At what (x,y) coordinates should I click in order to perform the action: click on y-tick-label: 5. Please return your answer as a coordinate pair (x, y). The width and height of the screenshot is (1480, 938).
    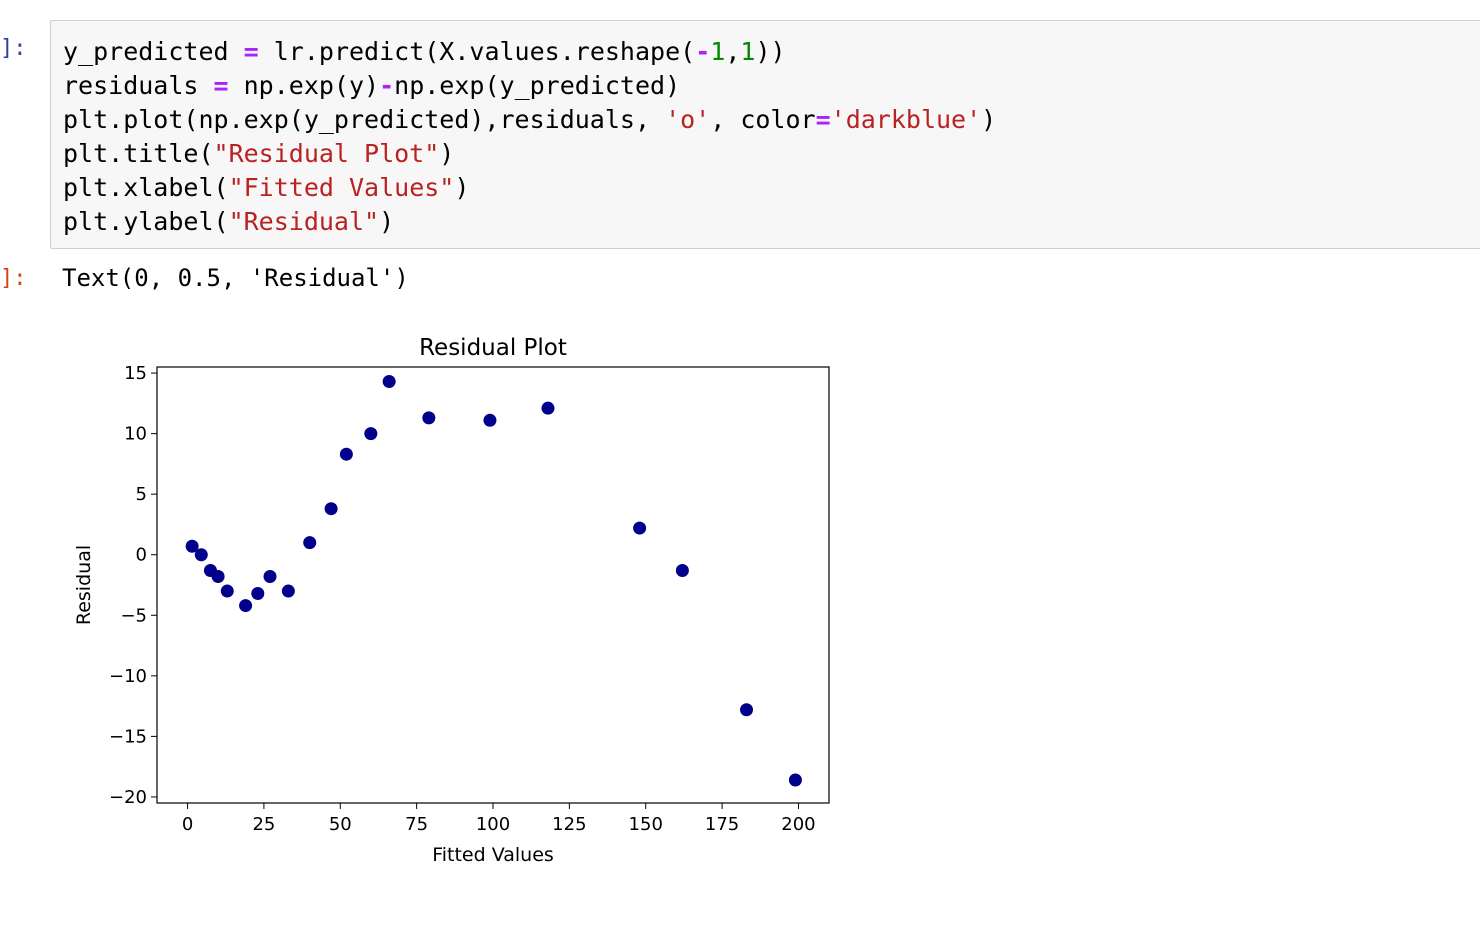
    Looking at the image, I should click on (141, 494).